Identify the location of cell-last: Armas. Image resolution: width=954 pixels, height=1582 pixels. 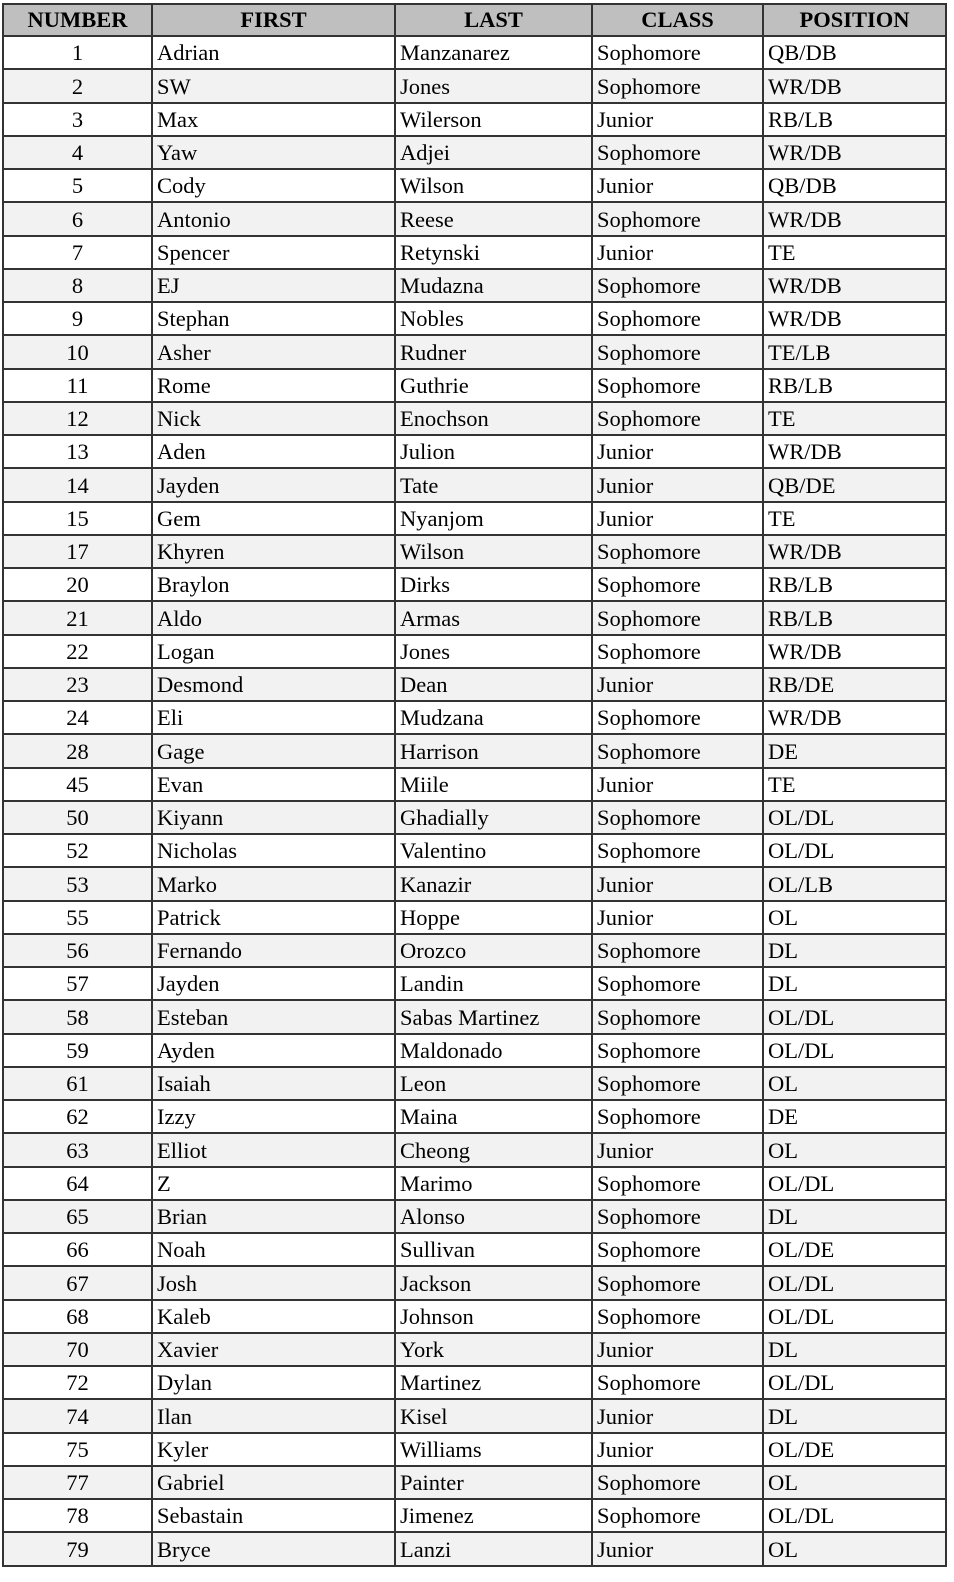
(493, 618).